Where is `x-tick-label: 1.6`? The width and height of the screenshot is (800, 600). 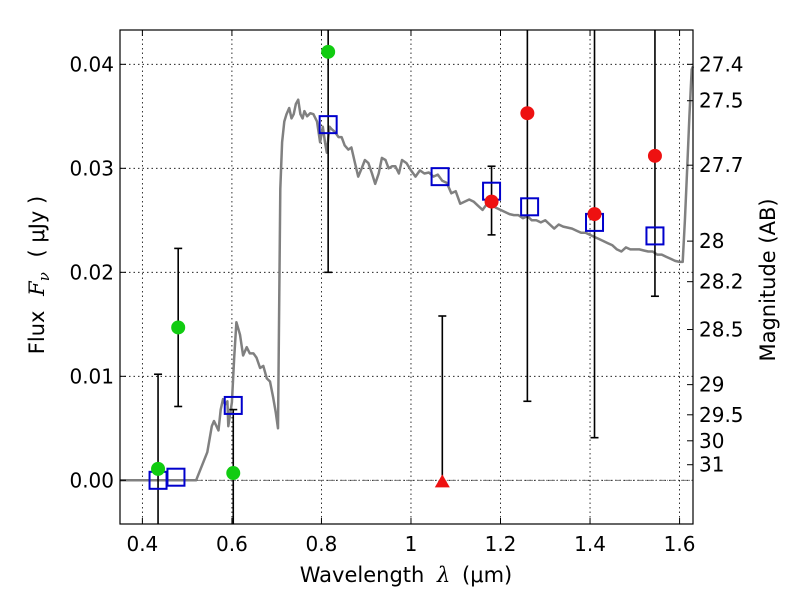
x-tick-label: 1.6 is located at coordinates (680, 544).